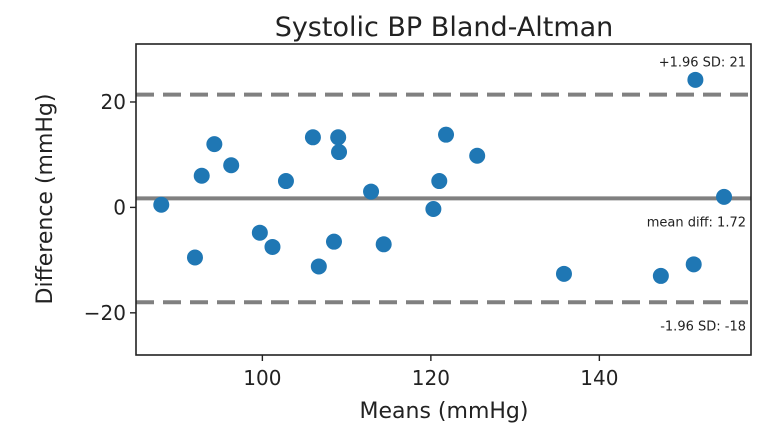 This screenshot has width=768, height=441. What do you see at coordinates (599, 378) in the screenshot?
I see `x-tick-label-2: 140` at bounding box center [599, 378].